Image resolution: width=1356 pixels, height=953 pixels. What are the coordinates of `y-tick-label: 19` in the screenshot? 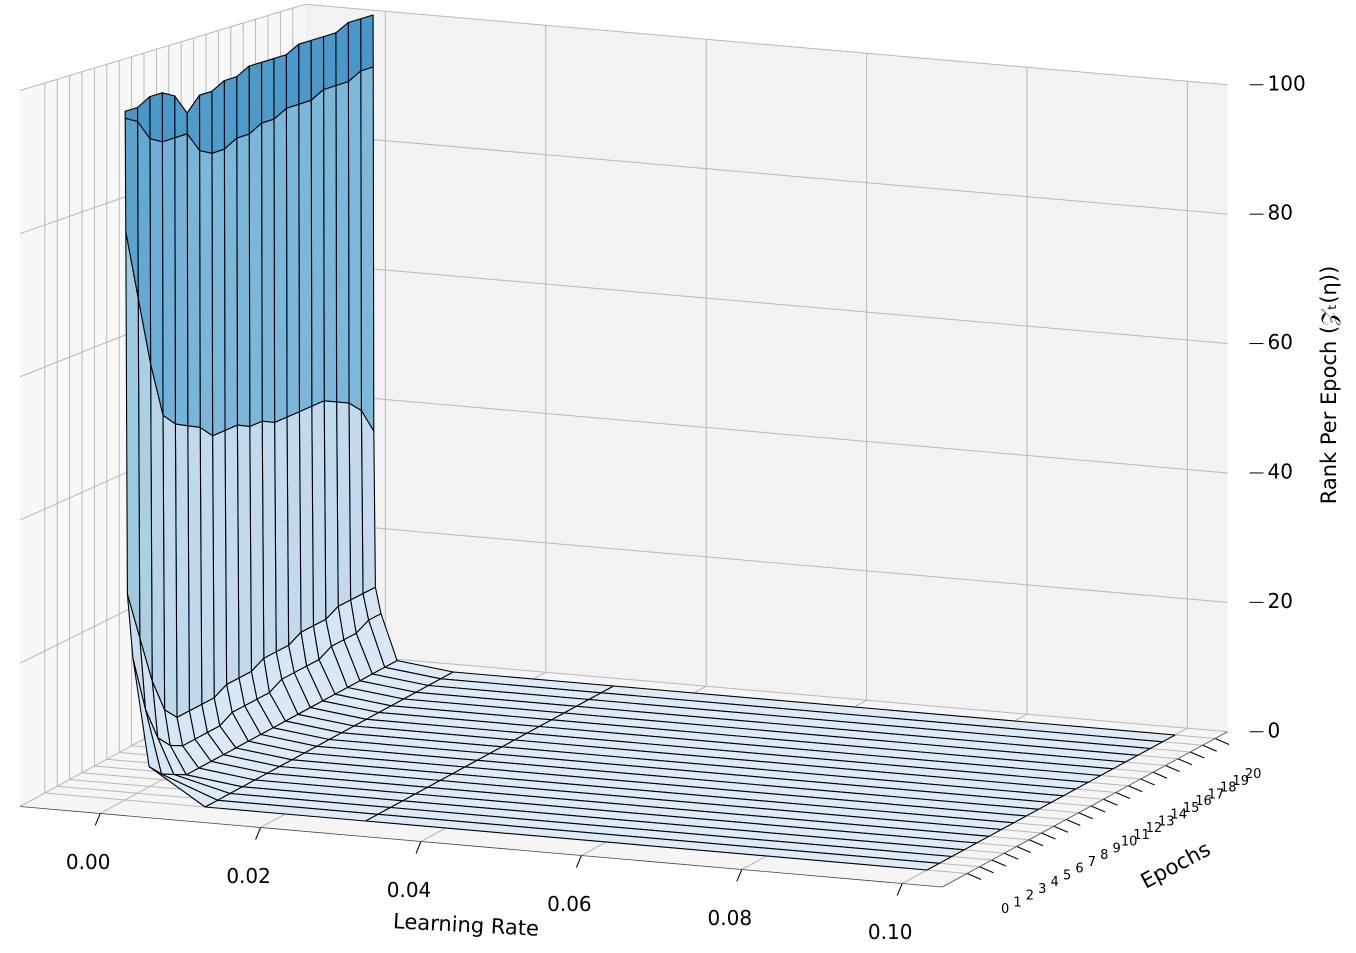 It's located at (1240, 781).